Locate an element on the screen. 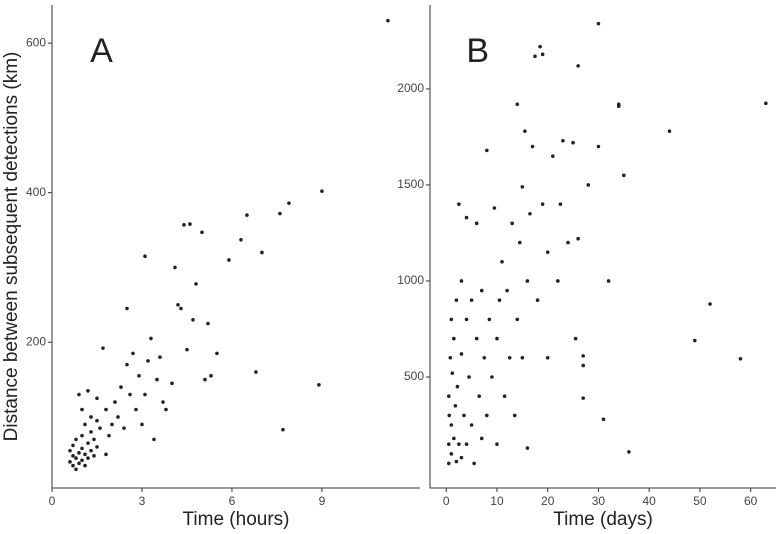 Image resolution: width=778 pixels, height=534 pixels. x-tick-label: 20 is located at coordinates (548, 501).